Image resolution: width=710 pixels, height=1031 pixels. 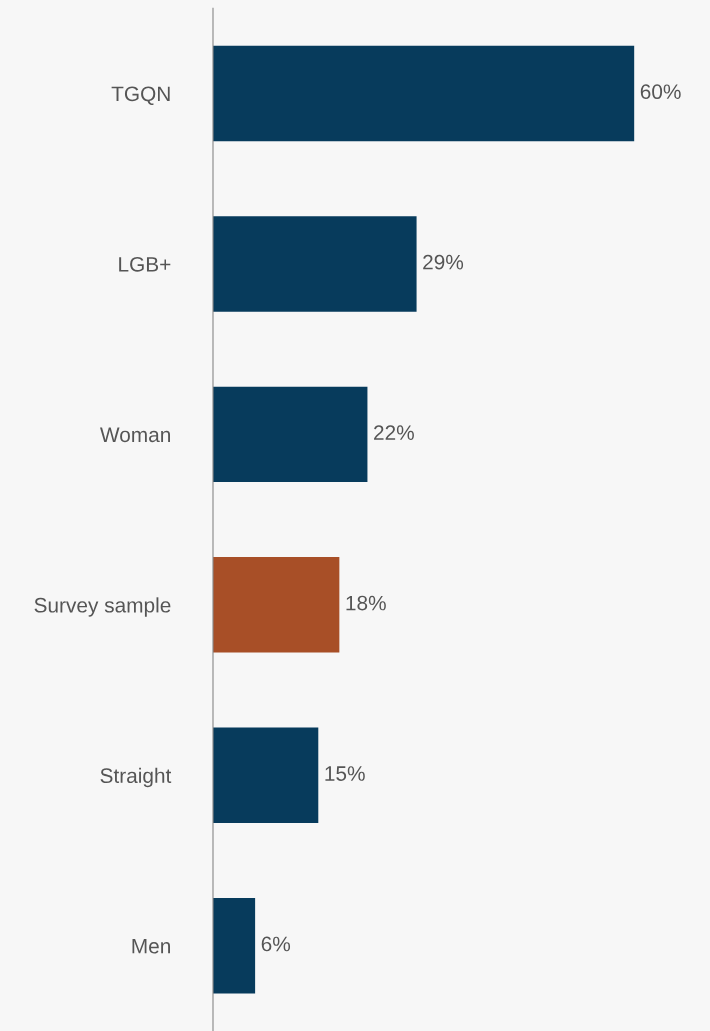 What do you see at coordinates (660, 92) in the screenshot?
I see `data-label: 60%` at bounding box center [660, 92].